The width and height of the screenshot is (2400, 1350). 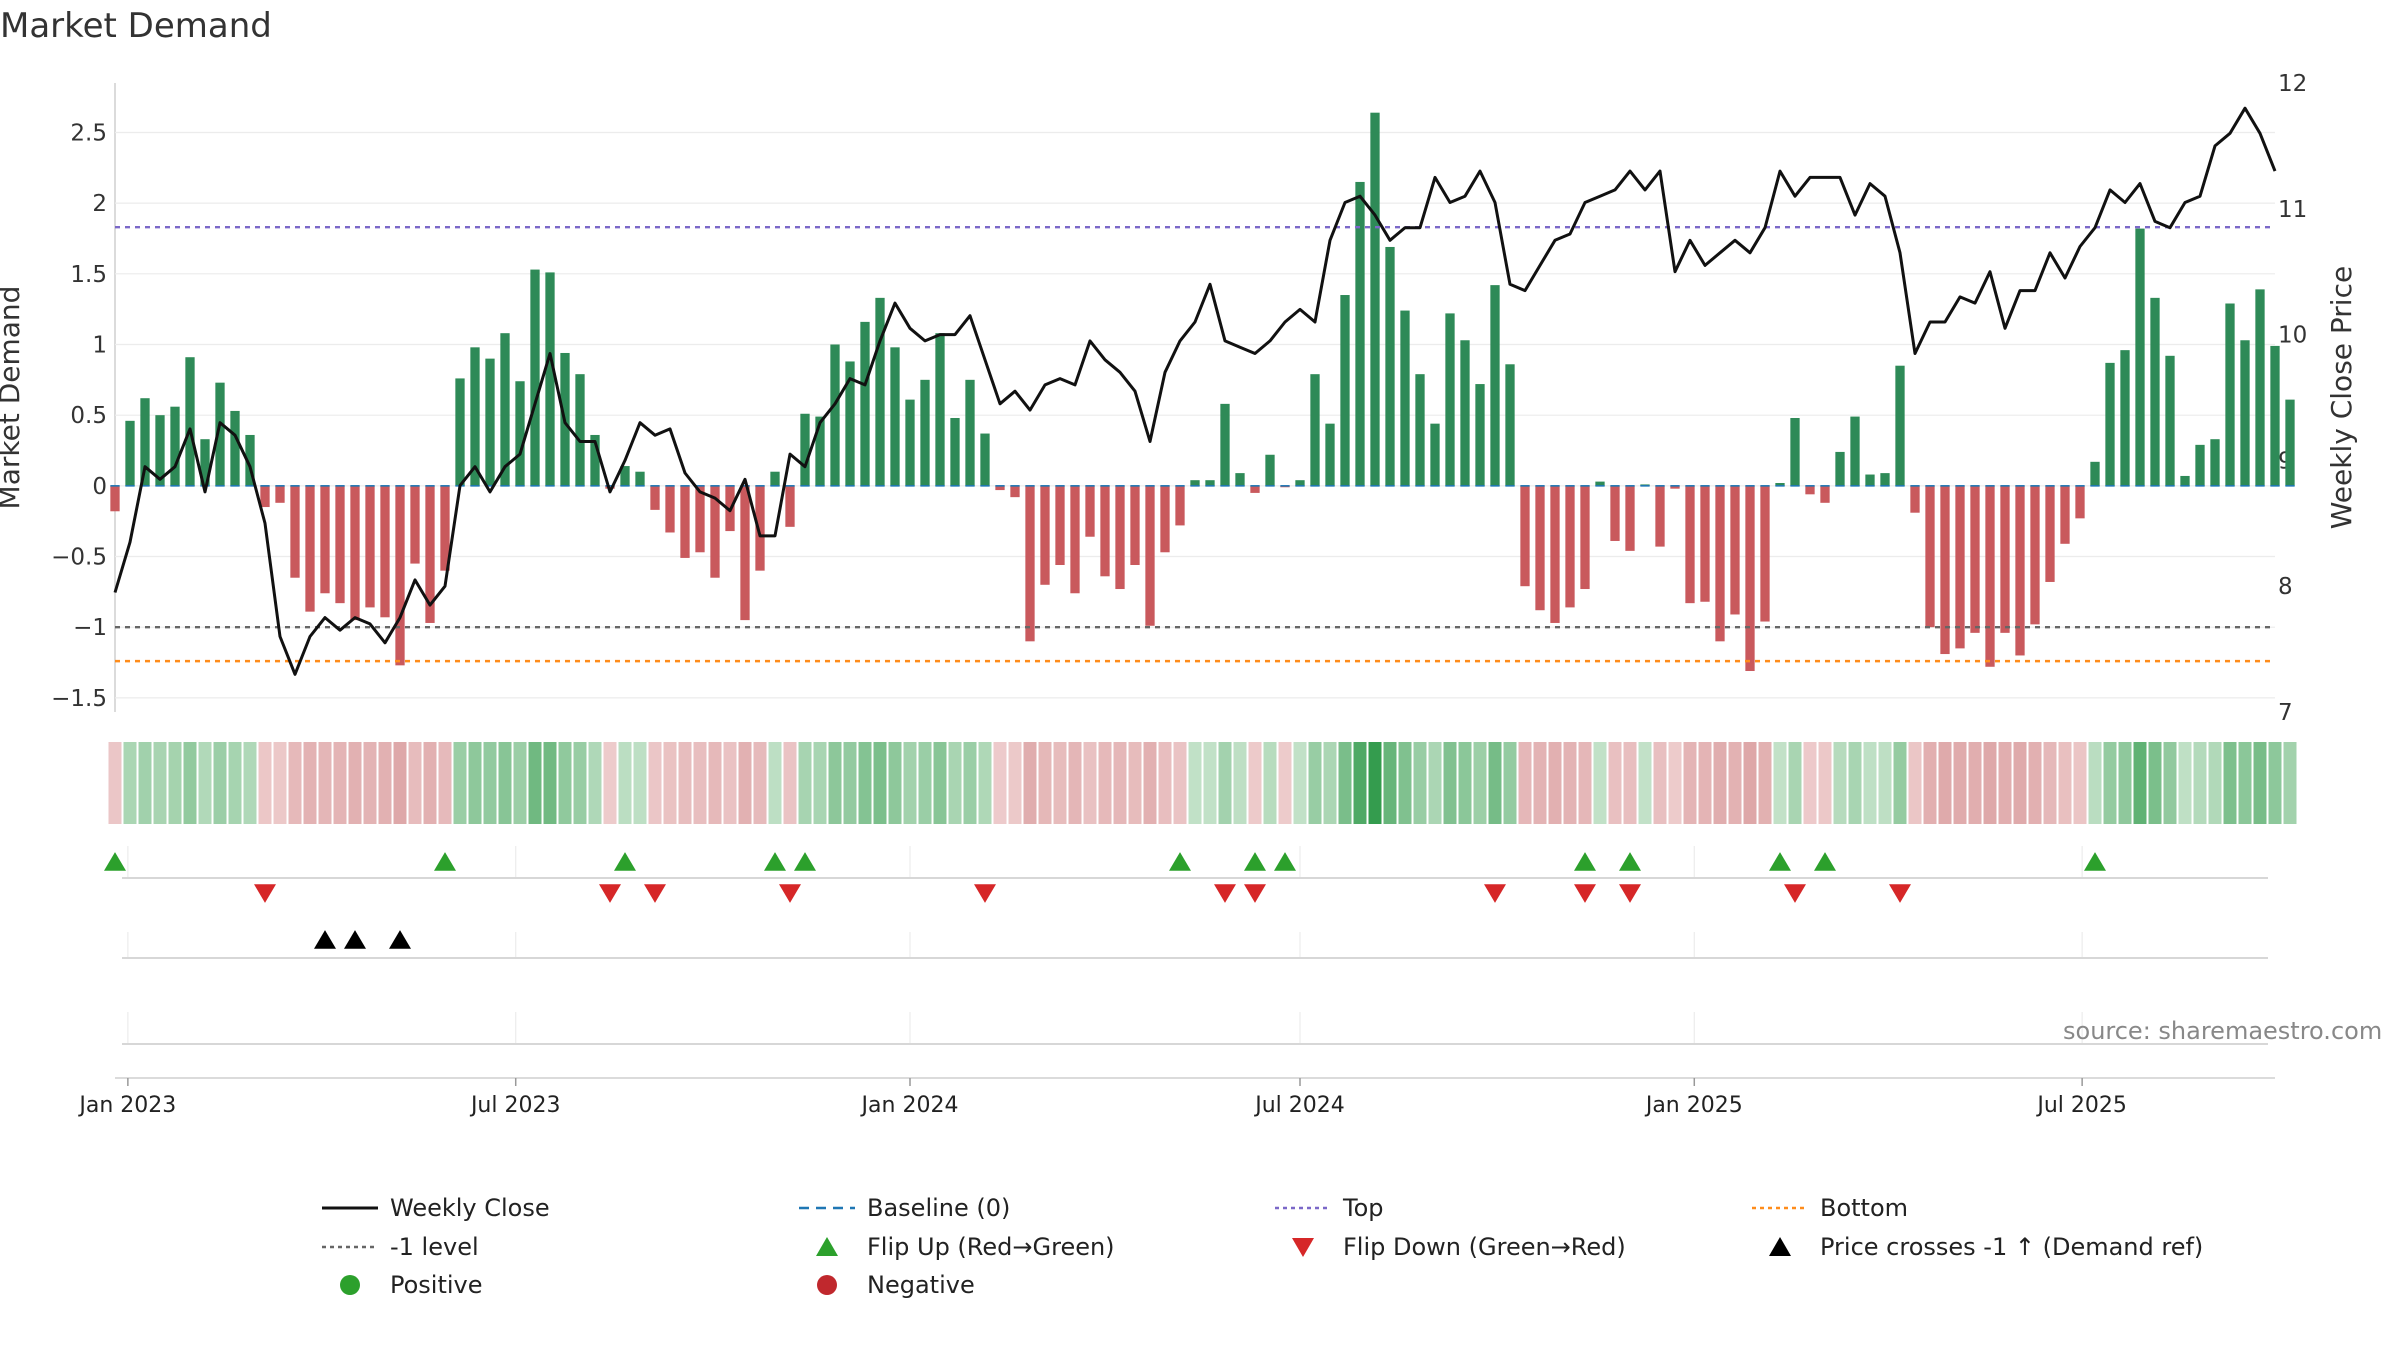 What do you see at coordinates (2292, 336) in the screenshot?
I see `right-tick-label: 10` at bounding box center [2292, 336].